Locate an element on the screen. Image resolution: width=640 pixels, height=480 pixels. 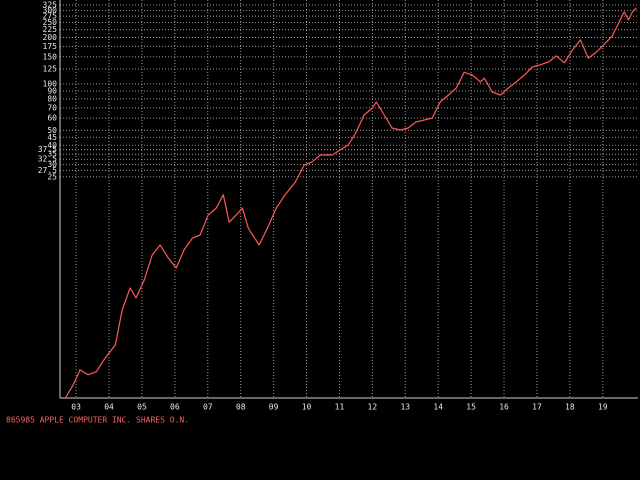
y-tick-label: 30 is located at coordinates (52, 164).